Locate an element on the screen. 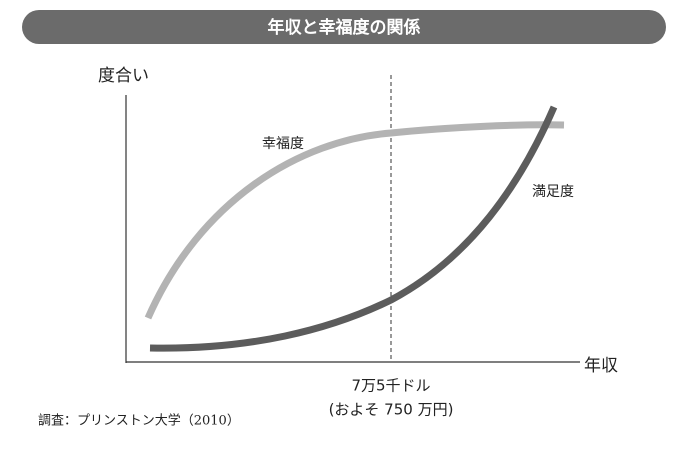 The image size is (680, 451). title: 年収と幸福度の関係 is located at coordinates (344, 27).